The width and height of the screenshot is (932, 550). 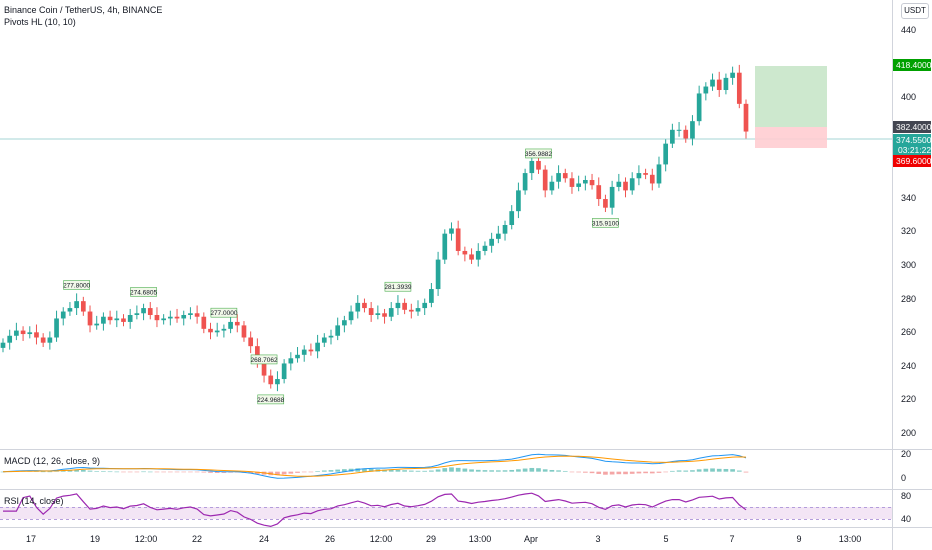 What do you see at coordinates (446, 513) in the screenshot?
I see `rsi-band` at bounding box center [446, 513].